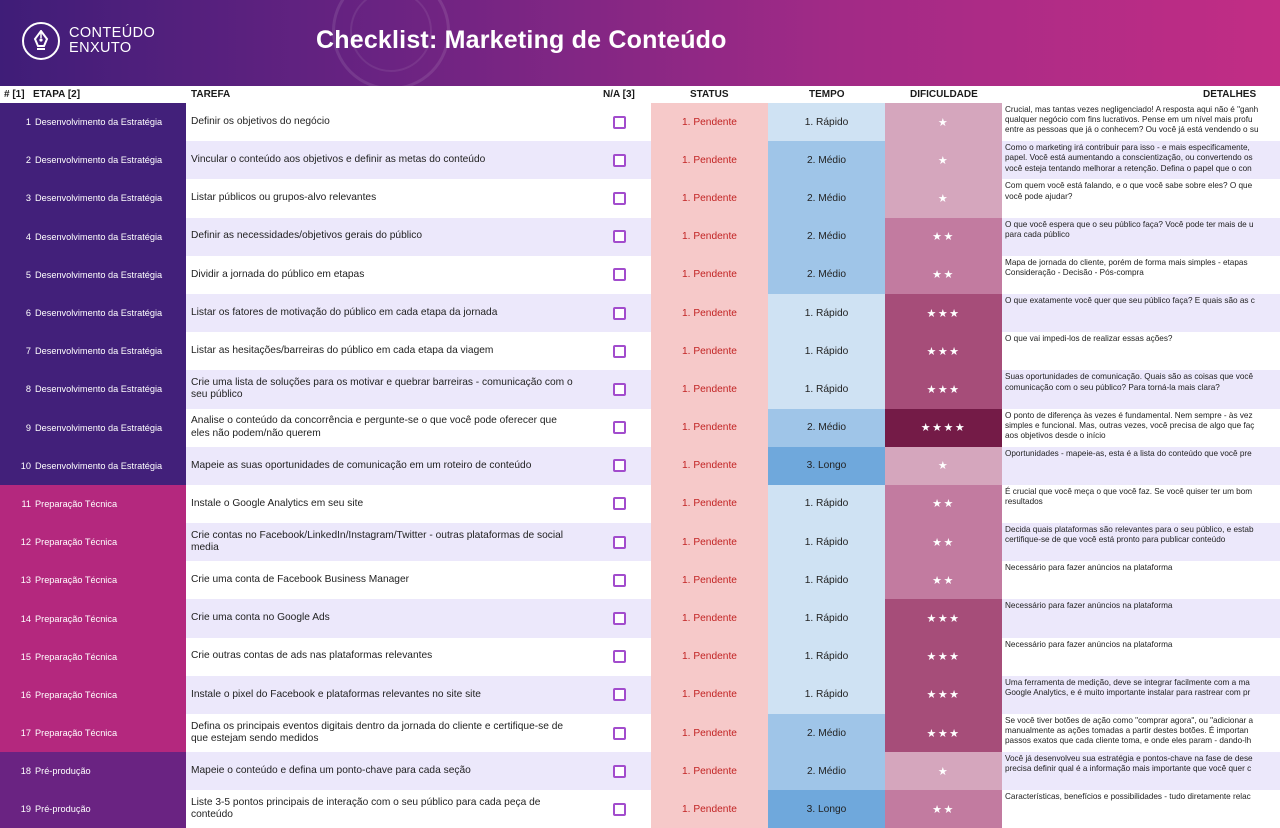 The image size is (1280, 828). What do you see at coordinates (93, 389) in the screenshot?
I see `stage-cell: 8 Desenvolvimento da Estratégia` at bounding box center [93, 389].